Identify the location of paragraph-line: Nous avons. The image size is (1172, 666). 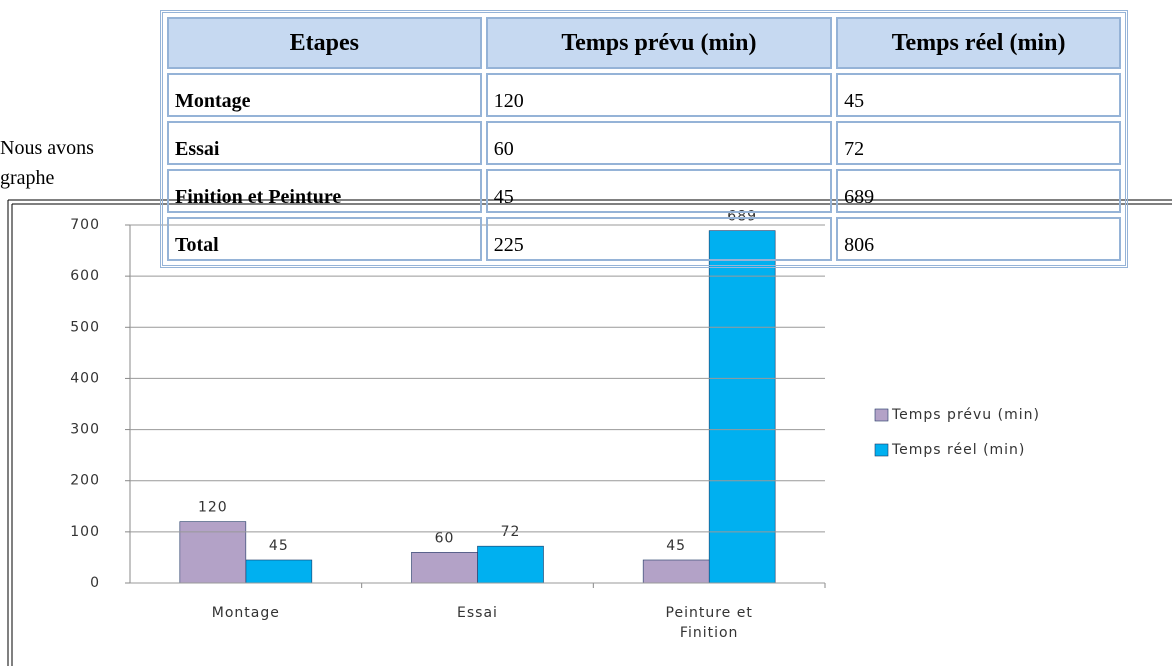
(47, 148).